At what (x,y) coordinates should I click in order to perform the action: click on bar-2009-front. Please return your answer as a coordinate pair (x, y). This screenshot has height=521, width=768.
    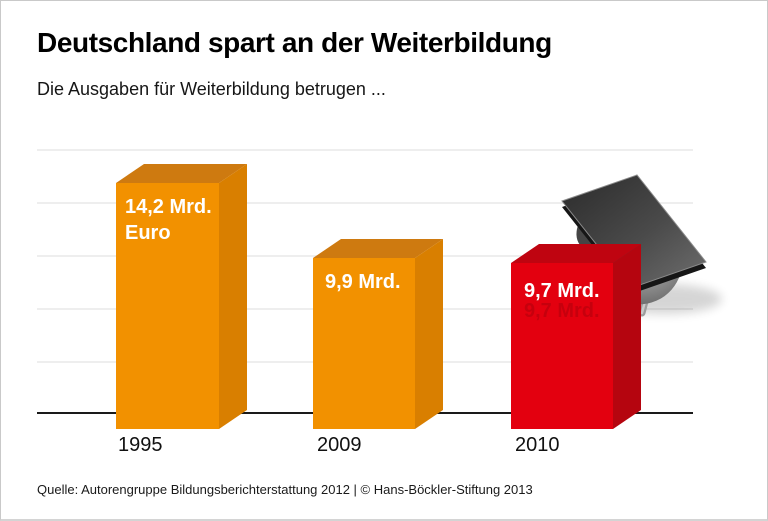
    Looking at the image, I should click on (364, 343).